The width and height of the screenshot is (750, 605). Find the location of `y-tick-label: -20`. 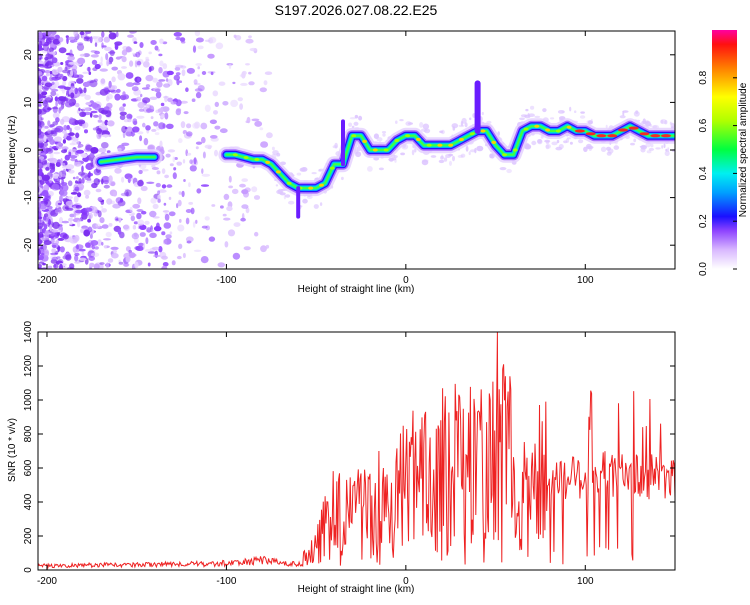

y-tick-label: -20 is located at coordinates (28, 245).